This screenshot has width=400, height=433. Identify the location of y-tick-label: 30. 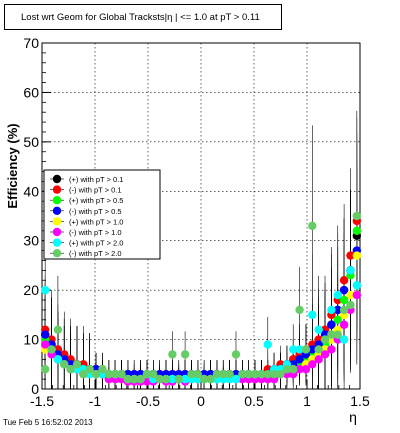
(31, 241).